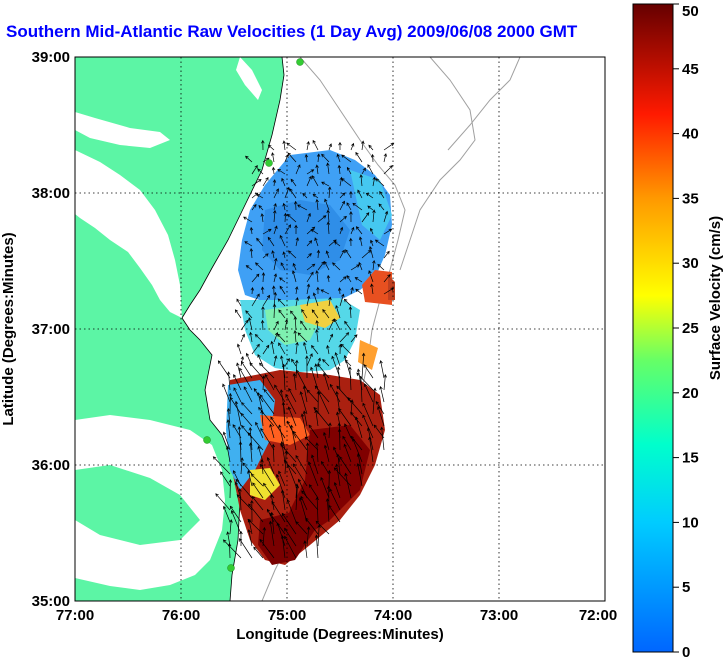 Image resolution: width=724 pixels, height=659 pixels. I want to click on station-marker, so click(300, 62).